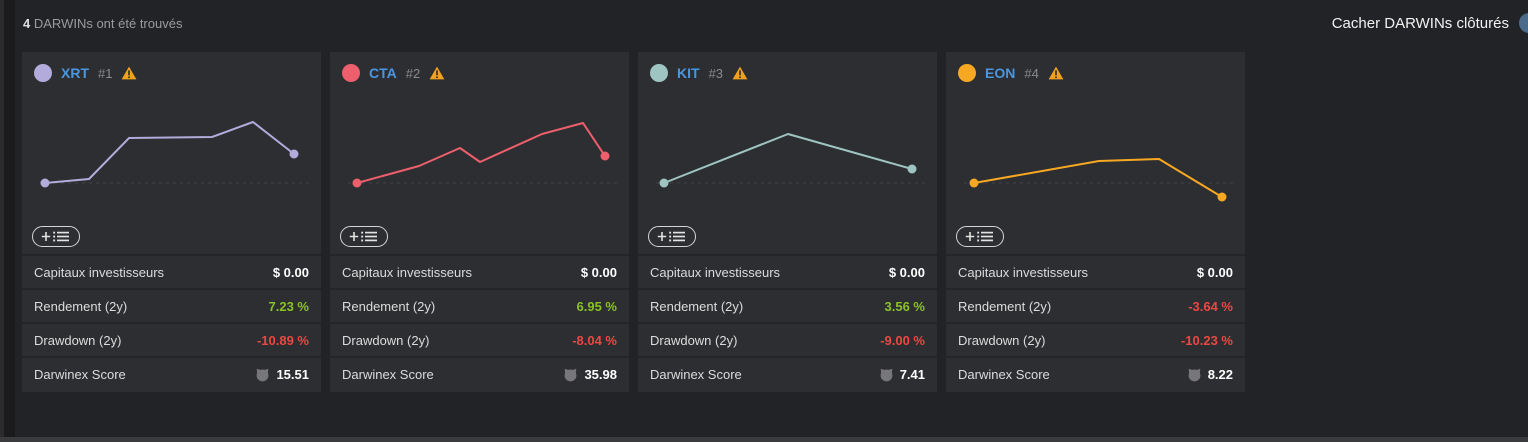  Describe the element at coordinates (716, 73) in the screenshot. I see `darwin-rank: #3` at that location.